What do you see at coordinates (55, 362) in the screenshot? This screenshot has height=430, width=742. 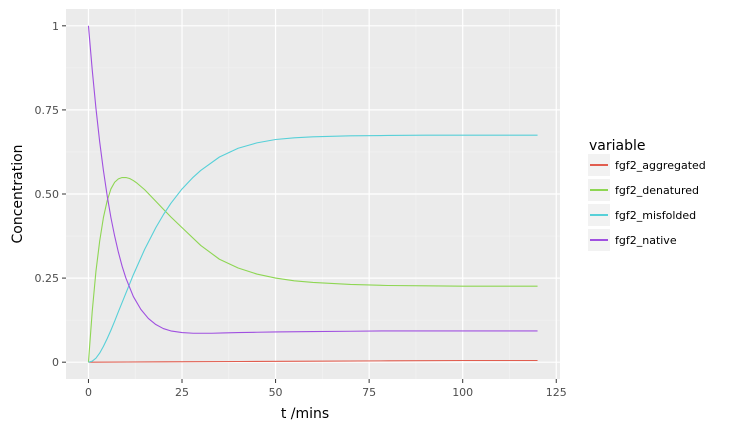 I see `y-tick-label: 0` at bounding box center [55, 362].